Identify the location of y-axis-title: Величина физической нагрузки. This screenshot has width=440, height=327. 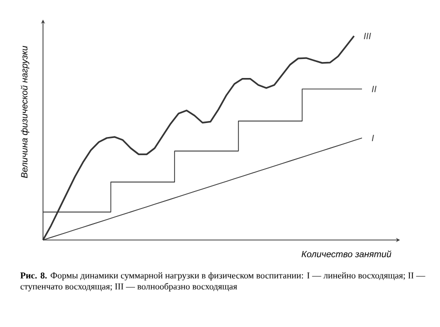
(25, 112).